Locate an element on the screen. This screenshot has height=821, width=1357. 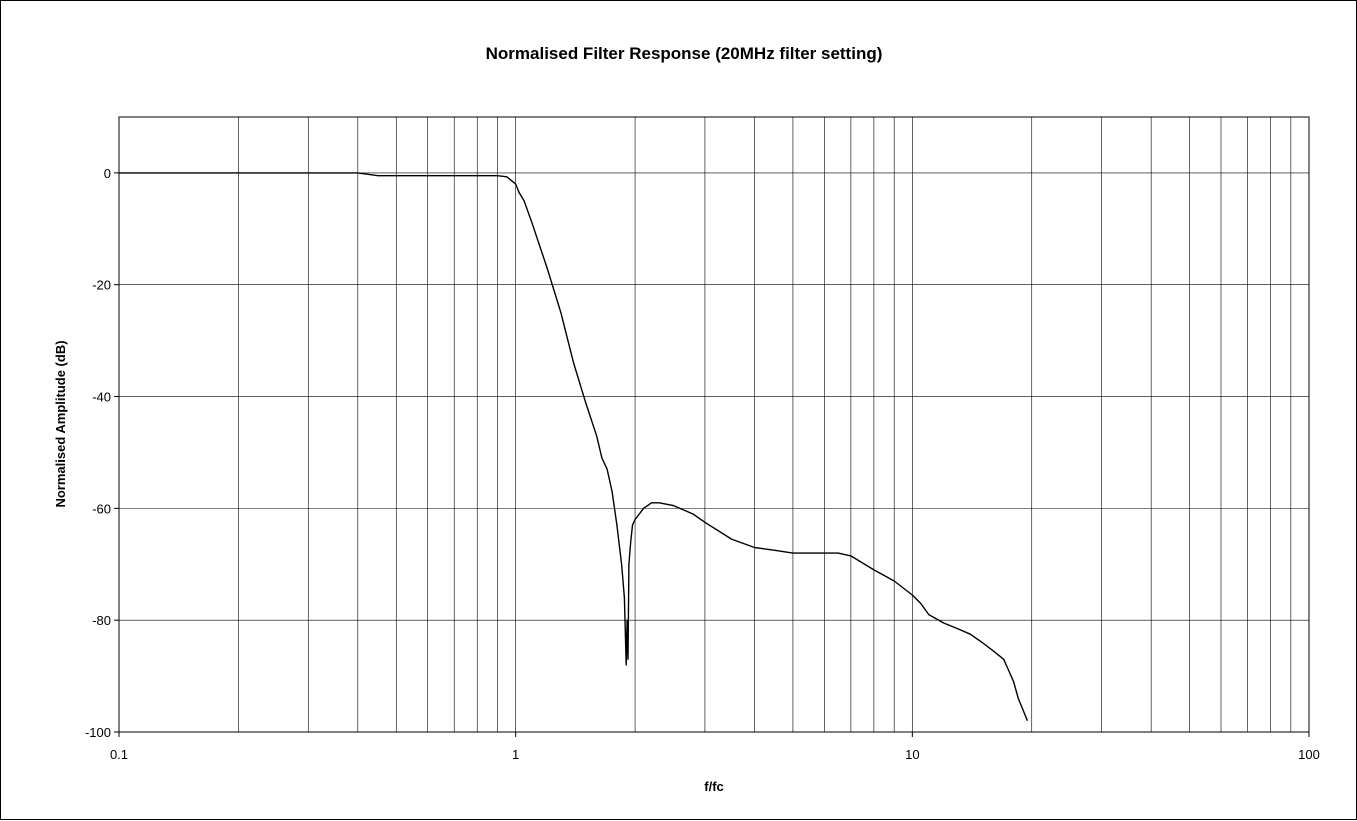
y-tick-label: -40 is located at coordinates (101, 397).